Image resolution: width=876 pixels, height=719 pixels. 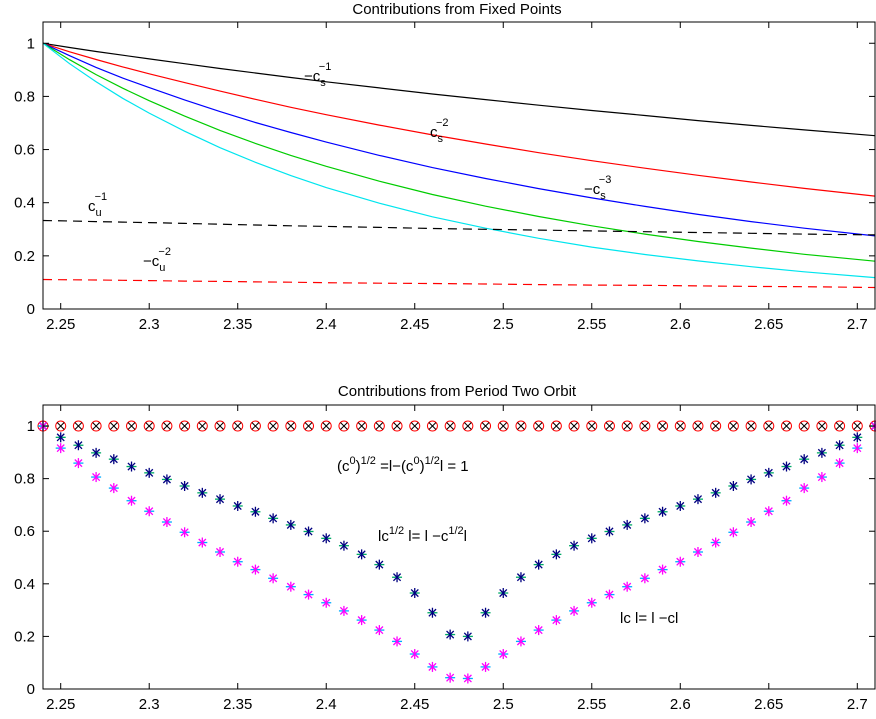 I want to click on svg-text:−cu−2: −cu −2, so click(x=157, y=260).